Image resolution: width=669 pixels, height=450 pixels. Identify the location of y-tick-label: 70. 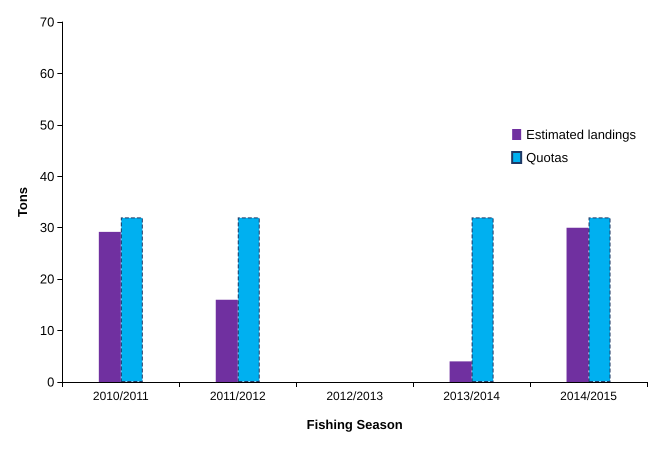
(47, 22).